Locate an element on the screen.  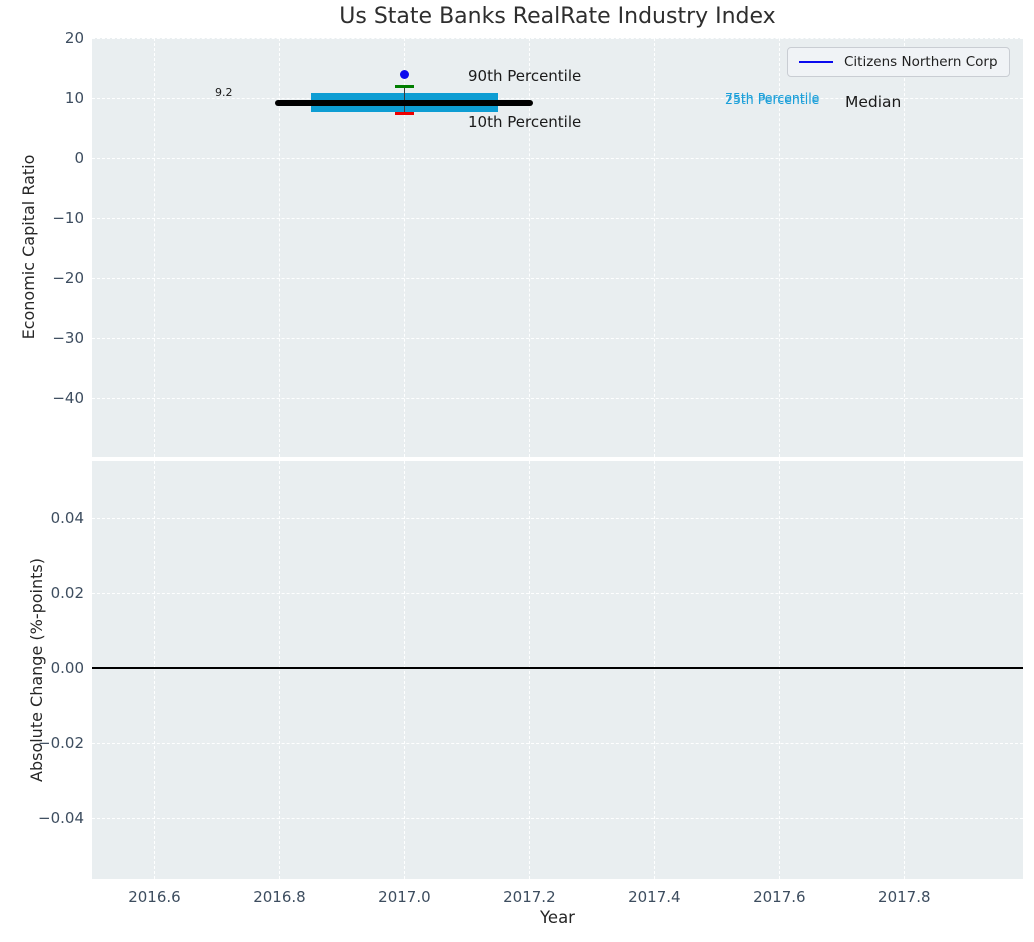
chart-title: Us State Banks RealRate Industry Index is located at coordinates (557, 16).